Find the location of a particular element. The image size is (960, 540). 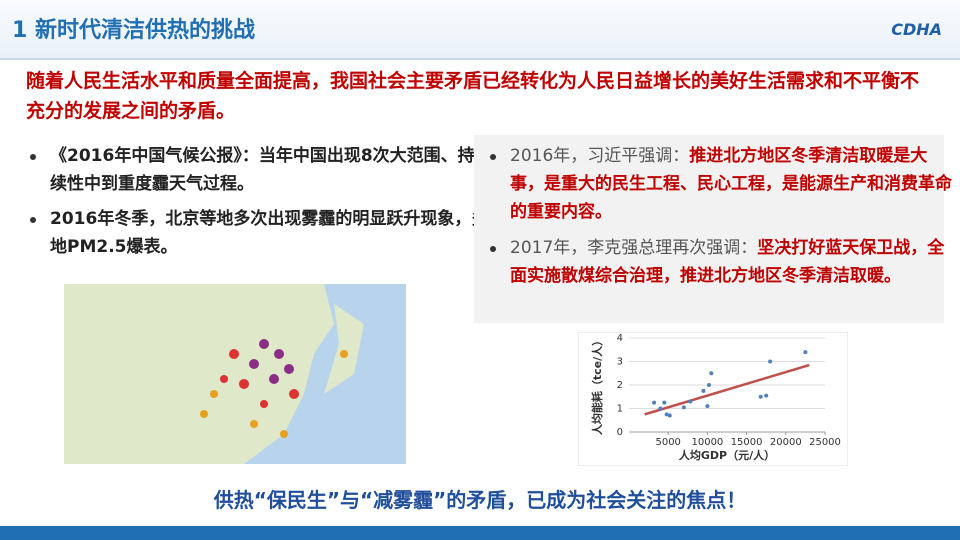

bullet-emphasis: 坚决打好蓝天保卫战，全面实施散煤综合治理，推进北方地区冬季清洁取暖。 is located at coordinates (727, 262).